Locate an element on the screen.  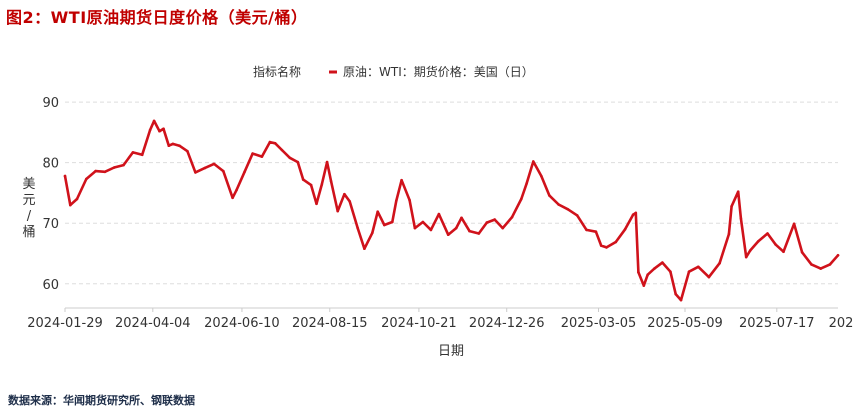
x-tick-label: 2024-01-29 is located at coordinates (65, 323).